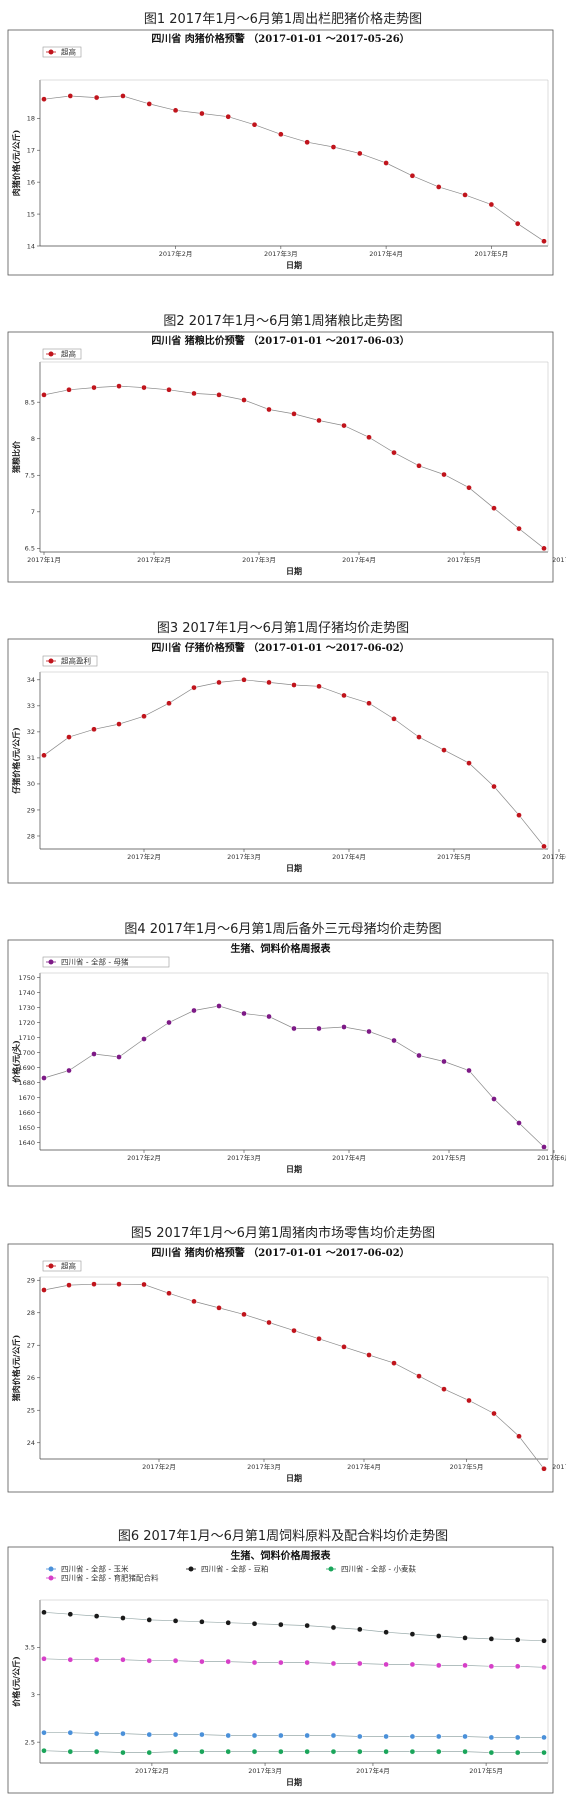  What do you see at coordinates (31, 119) in the screenshot?
I see `y-tick-label: 18` at bounding box center [31, 119].